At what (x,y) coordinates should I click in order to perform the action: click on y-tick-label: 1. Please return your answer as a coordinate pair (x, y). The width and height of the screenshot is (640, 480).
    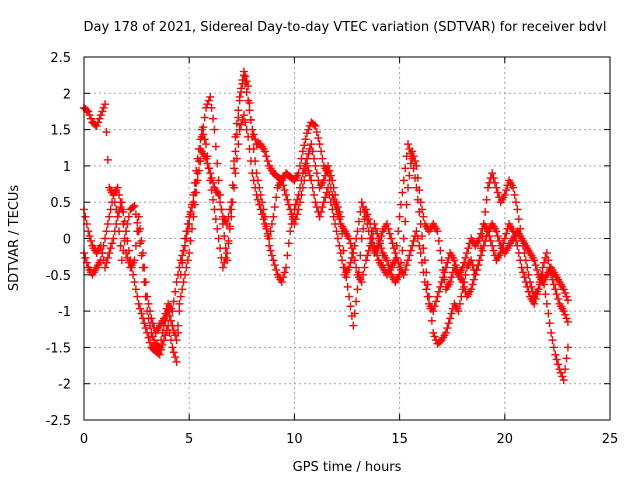
    Looking at the image, I should click on (67, 167).